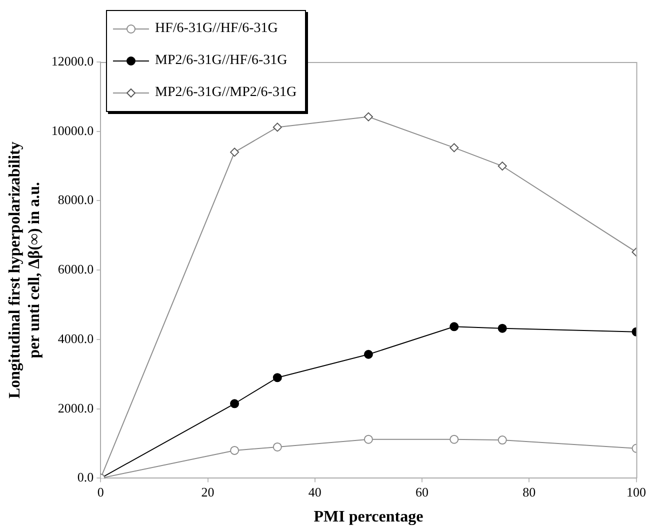 The width and height of the screenshot is (649, 531). What do you see at coordinates (221, 61) in the screenshot?
I see `legend-label: MP2/6-31G//HF/6-31G` at bounding box center [221, 61].